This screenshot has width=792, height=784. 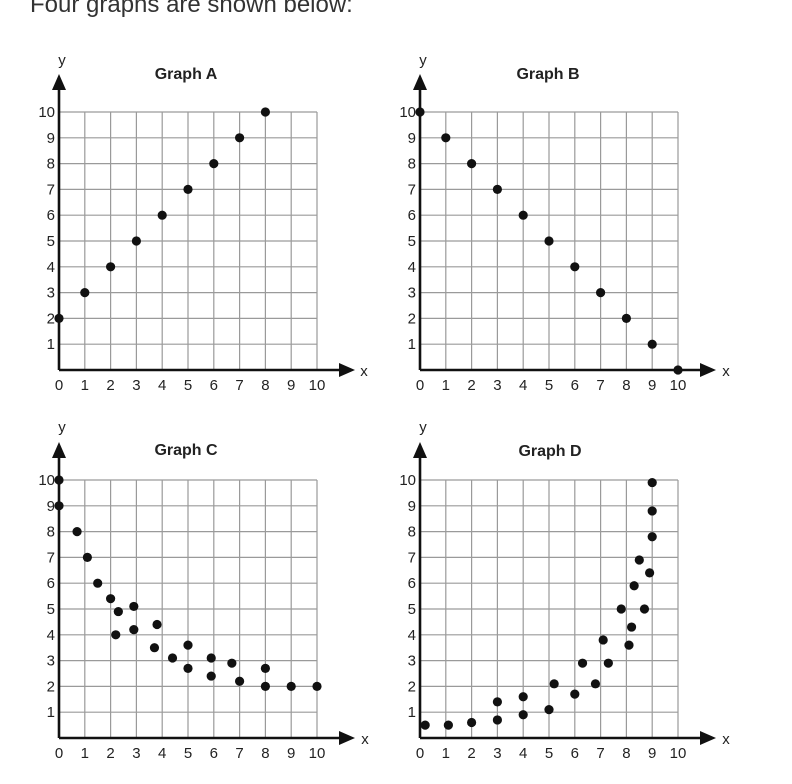 I want to click on x-tick-label: 1, so click(x=446, y=385).